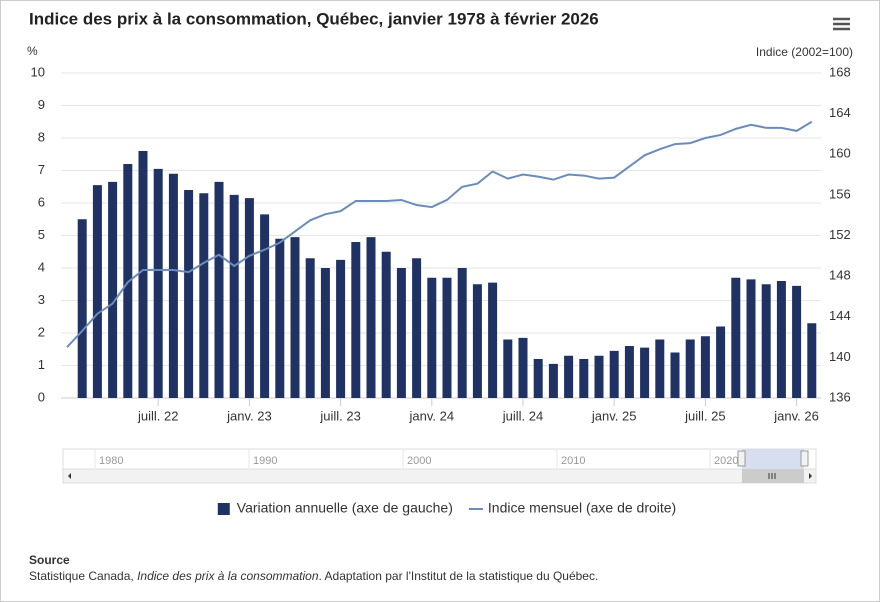  I want to click on navigator-selection, so click(773, 459).